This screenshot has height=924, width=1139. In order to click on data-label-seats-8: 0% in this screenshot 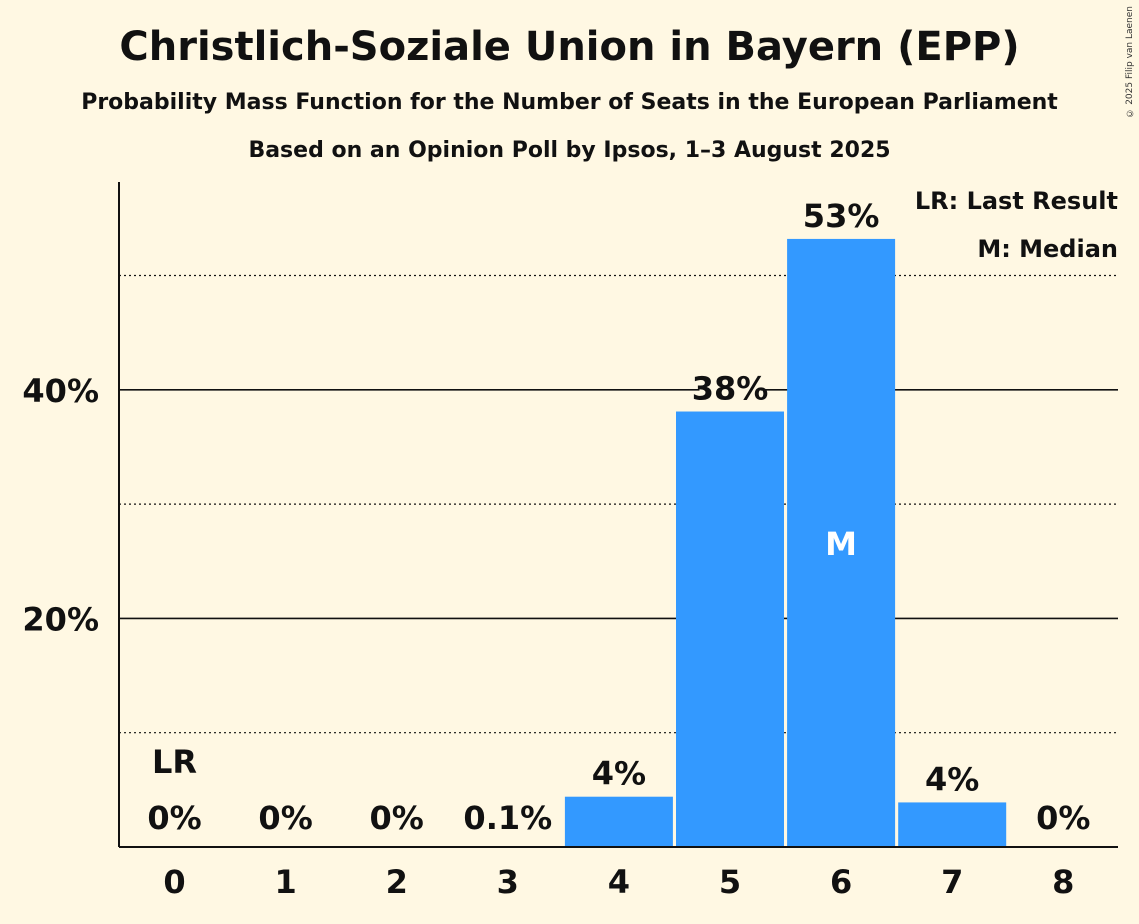, I will do `click(1063, 818)`.